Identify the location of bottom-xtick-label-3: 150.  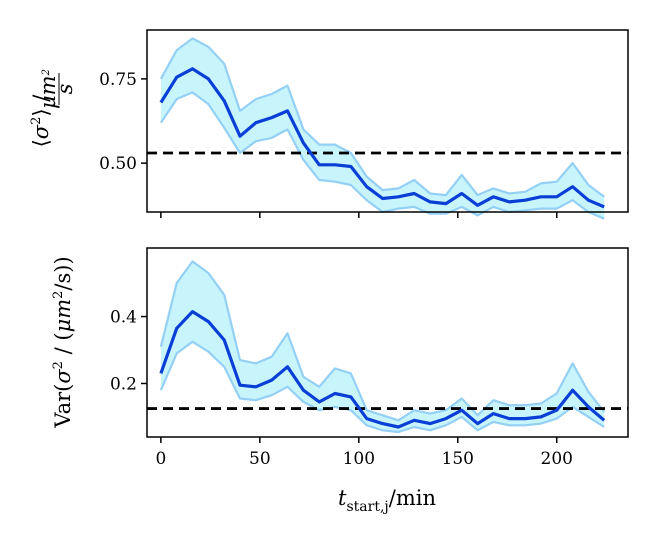
(458, 459).